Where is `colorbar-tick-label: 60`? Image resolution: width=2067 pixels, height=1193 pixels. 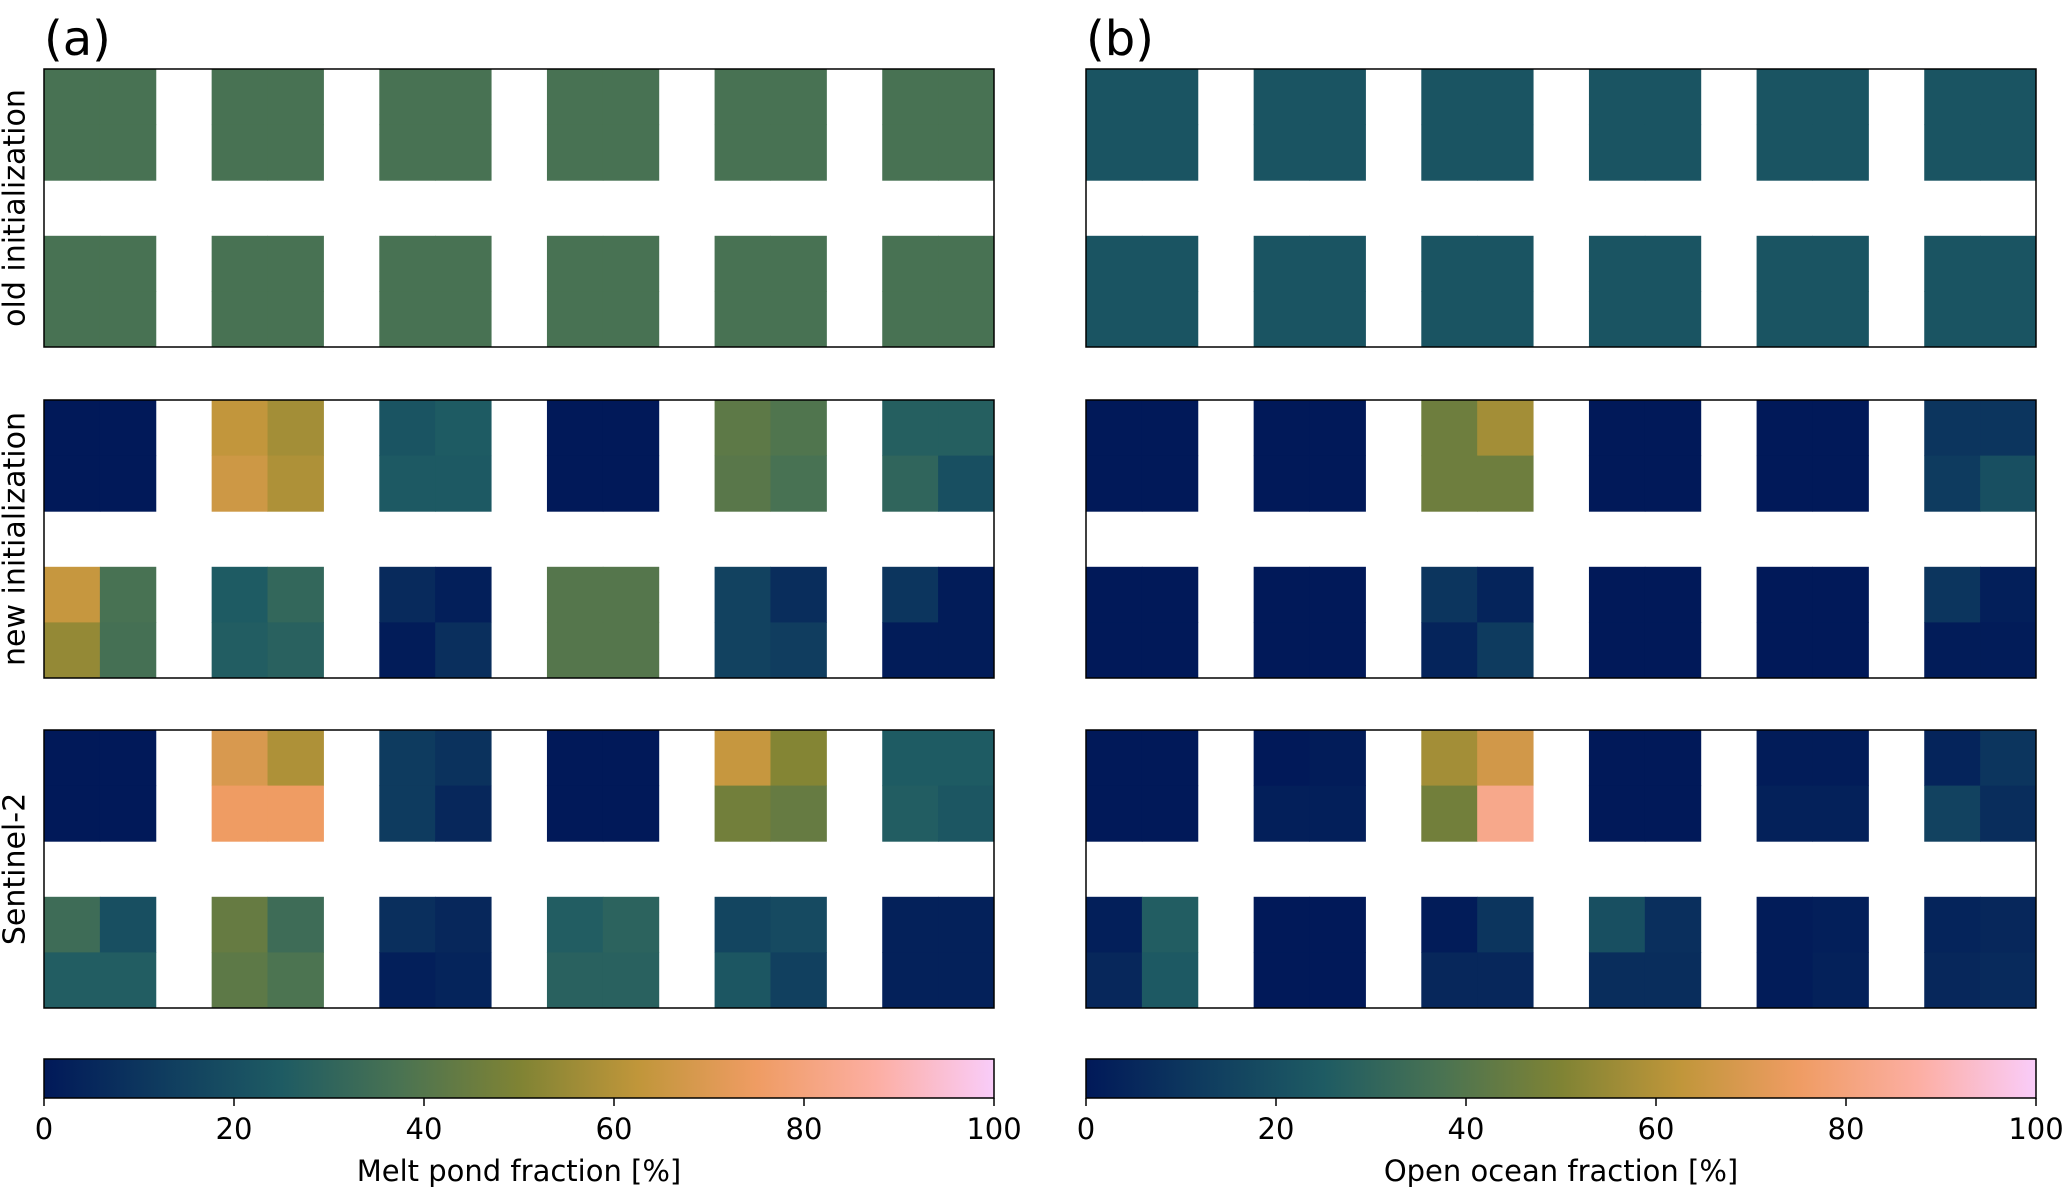 colorbar-tick-label: 60 is located at coordinates (614, 1129).